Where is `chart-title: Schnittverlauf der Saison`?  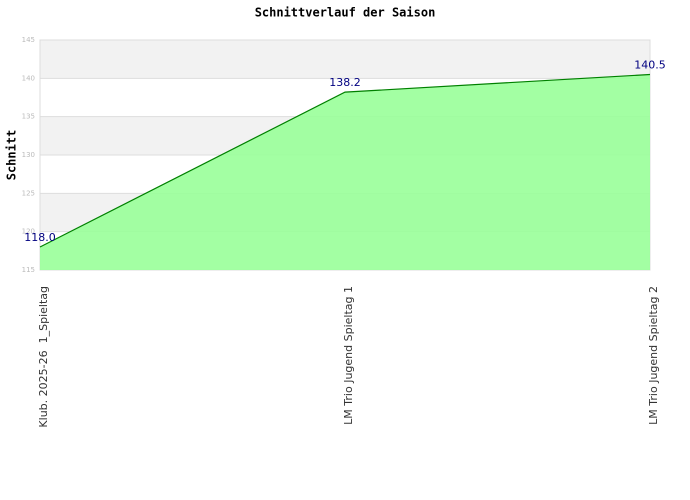
chart-title: Schnittverlauf der Saison is located at coordinates (345, 13).